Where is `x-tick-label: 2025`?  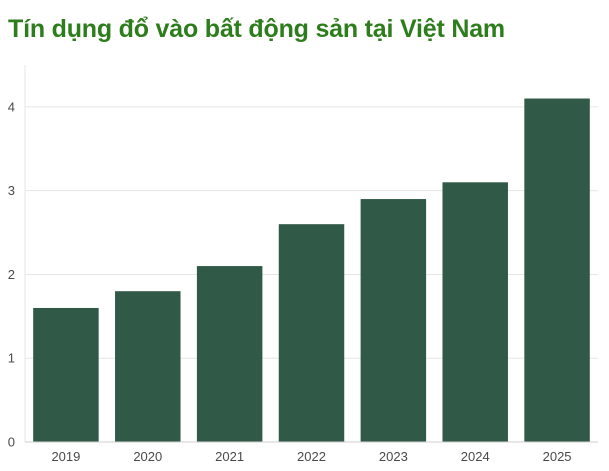 x-tick-label: 2025 is located at coordinates (557, 456).